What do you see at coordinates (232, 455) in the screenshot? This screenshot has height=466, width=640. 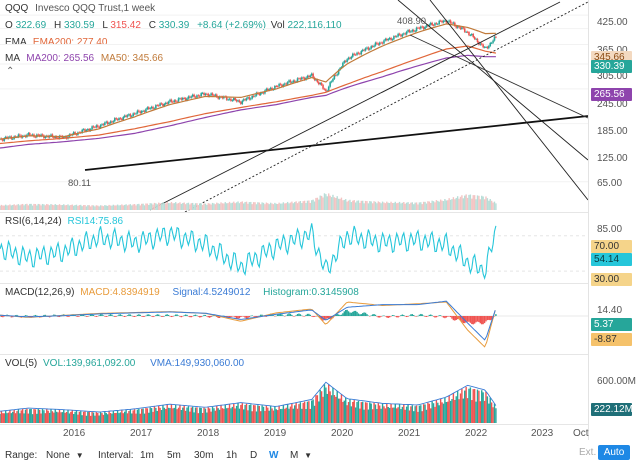 I see `interval-1h-button: 1h` at bounding box center [232, 455].